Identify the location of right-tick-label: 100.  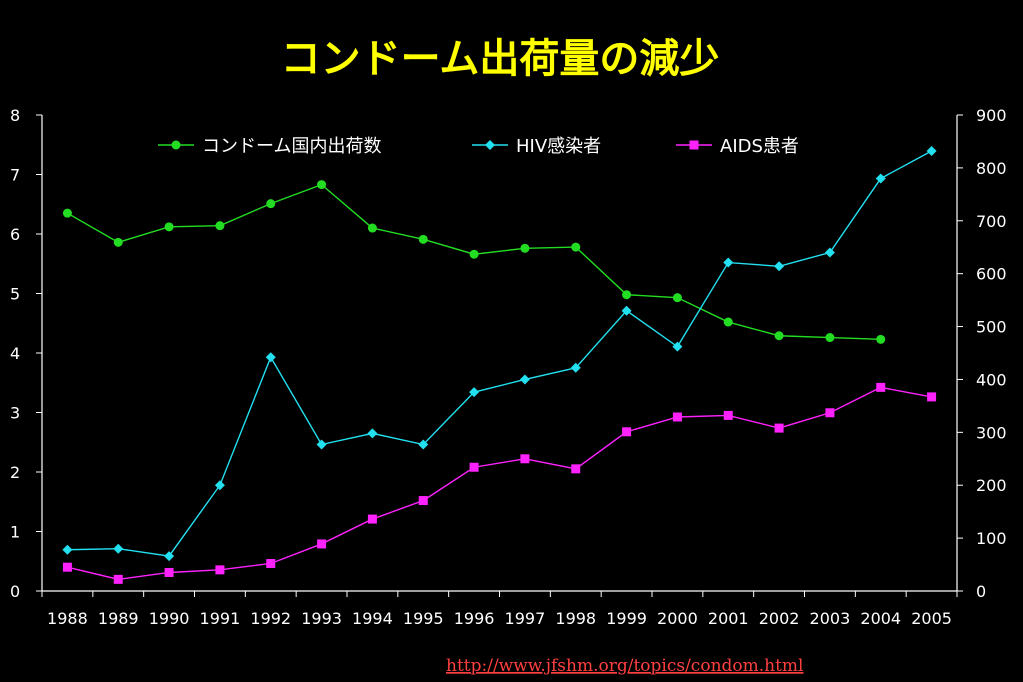
(991, 538).